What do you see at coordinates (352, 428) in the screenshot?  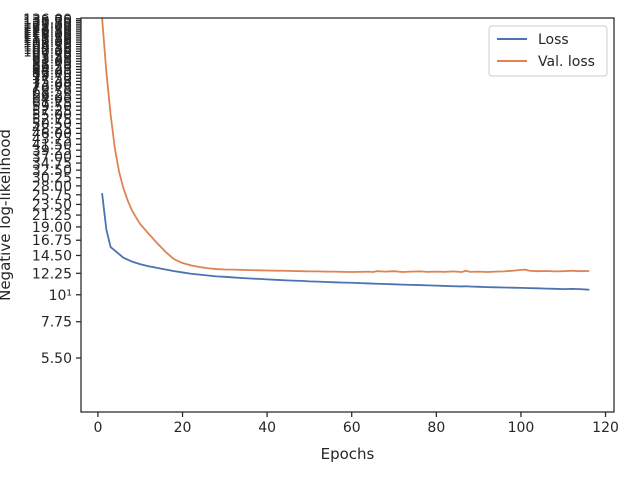 I see `x-tick-label: 60` at bounding box center [352, 428].